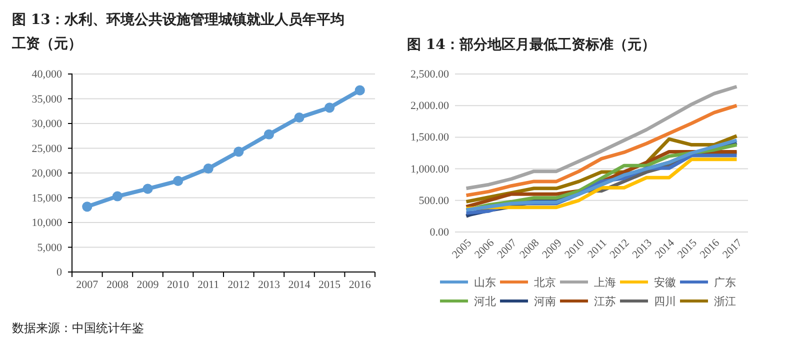 This screenshot has width=788, height=346. I want to click on x-tick-label: 2014, so click(299, 284).